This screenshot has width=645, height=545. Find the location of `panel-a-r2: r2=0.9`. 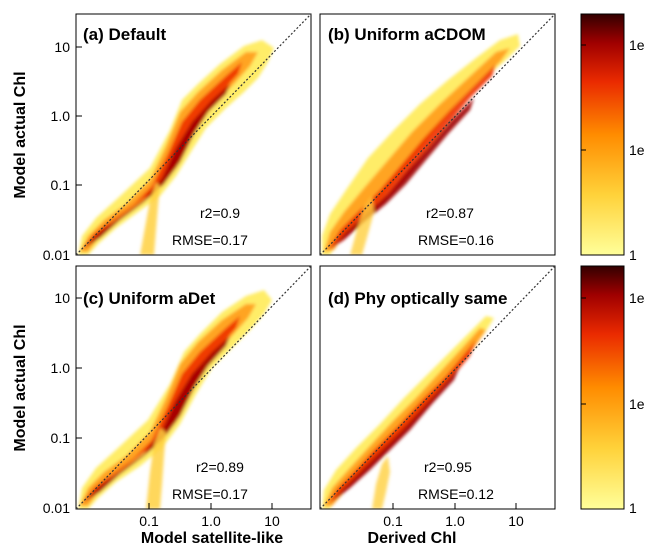

panel-a-r2: r2=0.9 is located at coordinates (220, 213).